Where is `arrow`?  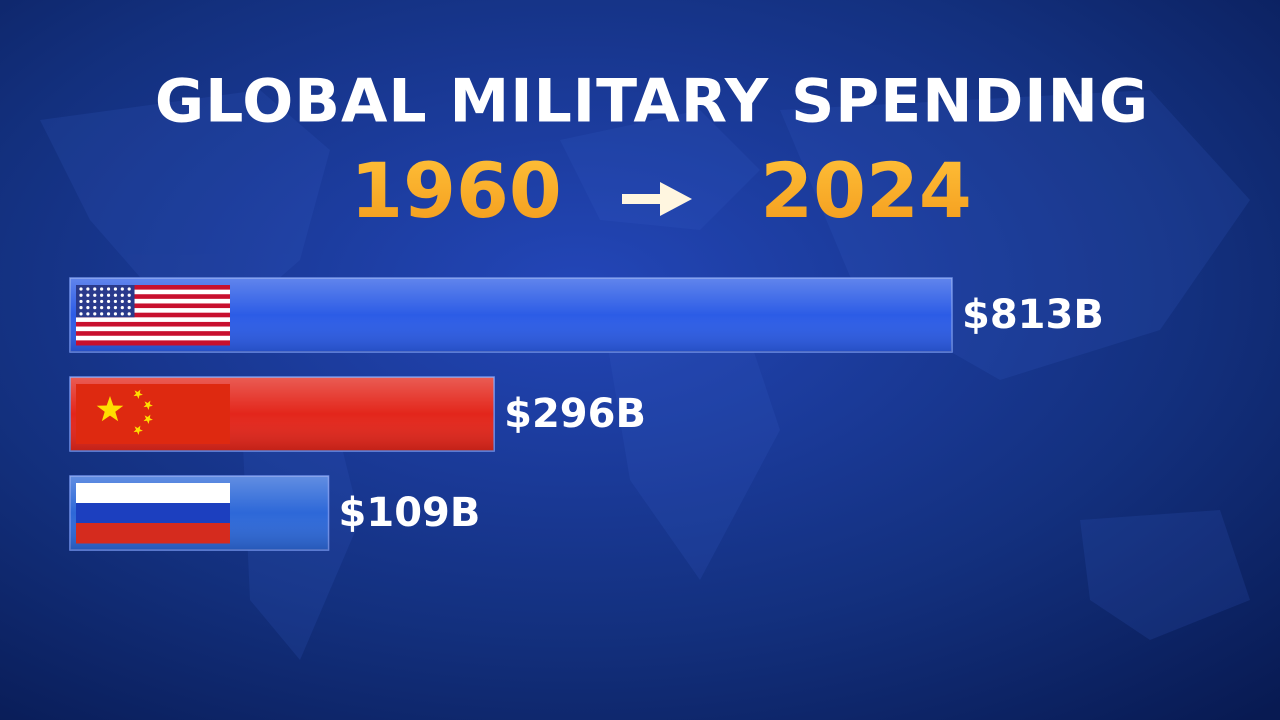 arrow is located at coordinates (657, 199).